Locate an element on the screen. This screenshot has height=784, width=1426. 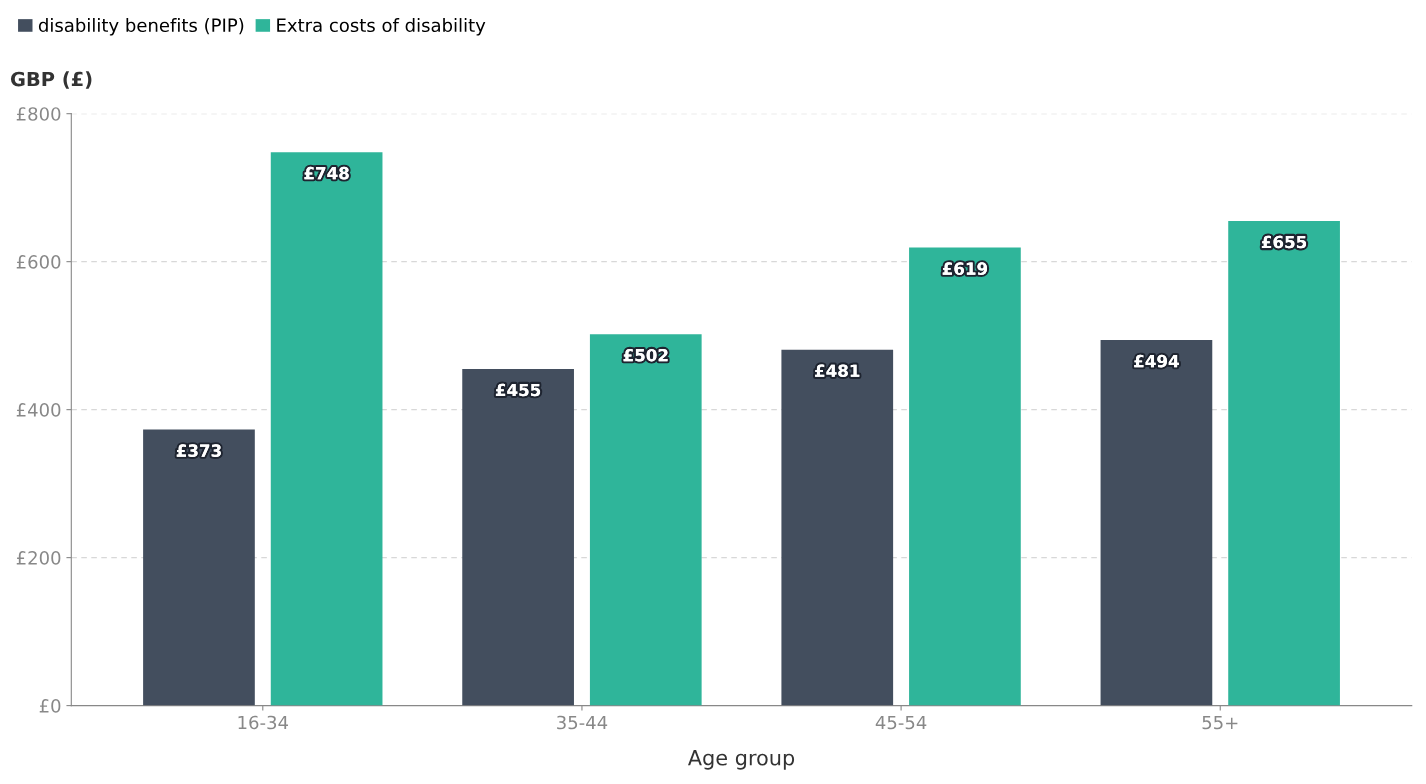
x-axis-title: Age group is located at coordinates (741, 760).